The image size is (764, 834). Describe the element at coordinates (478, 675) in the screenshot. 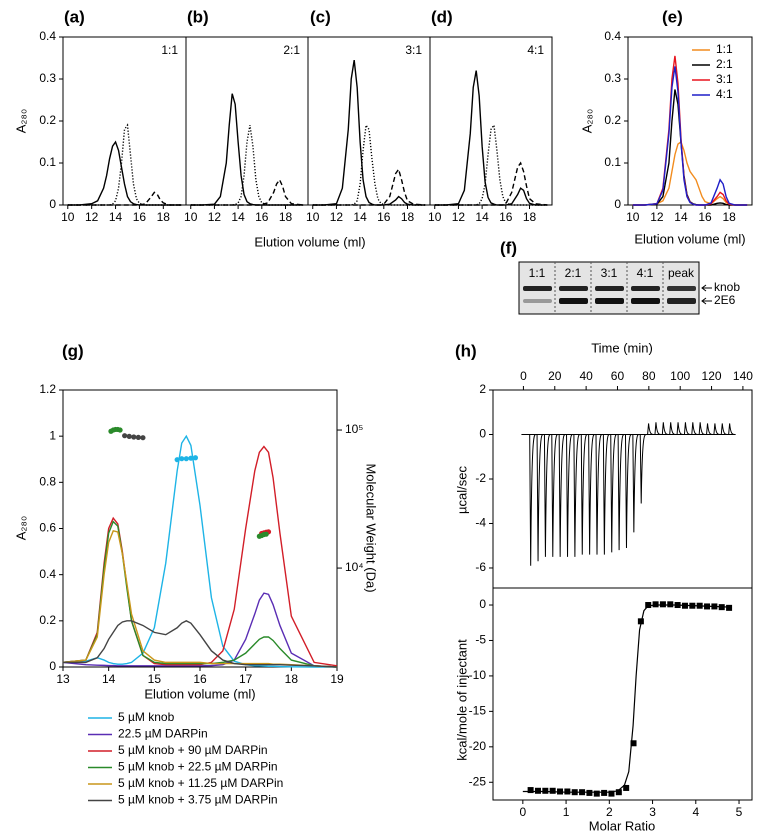

I see `y-tick-label: -10` at that location.